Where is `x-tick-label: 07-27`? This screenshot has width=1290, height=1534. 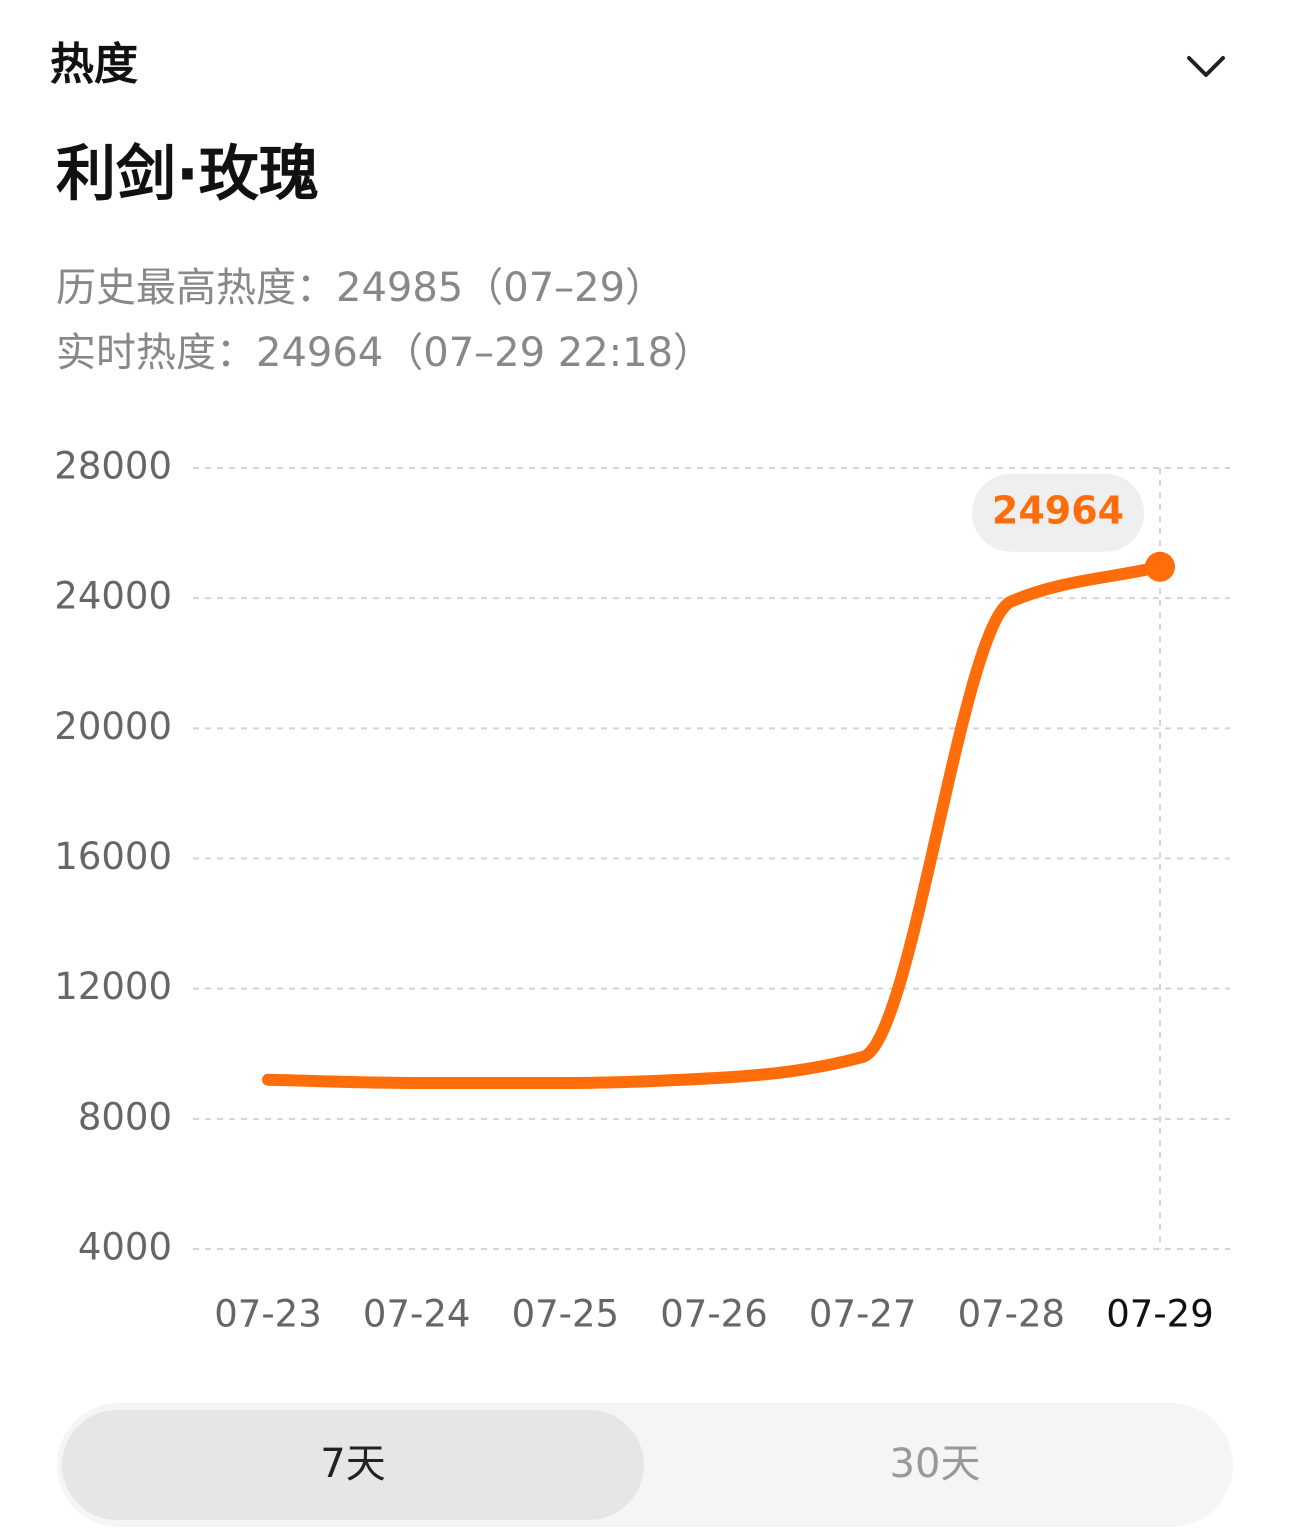 x-tick-label: 07-27 is located at coordinates (863, 1314).